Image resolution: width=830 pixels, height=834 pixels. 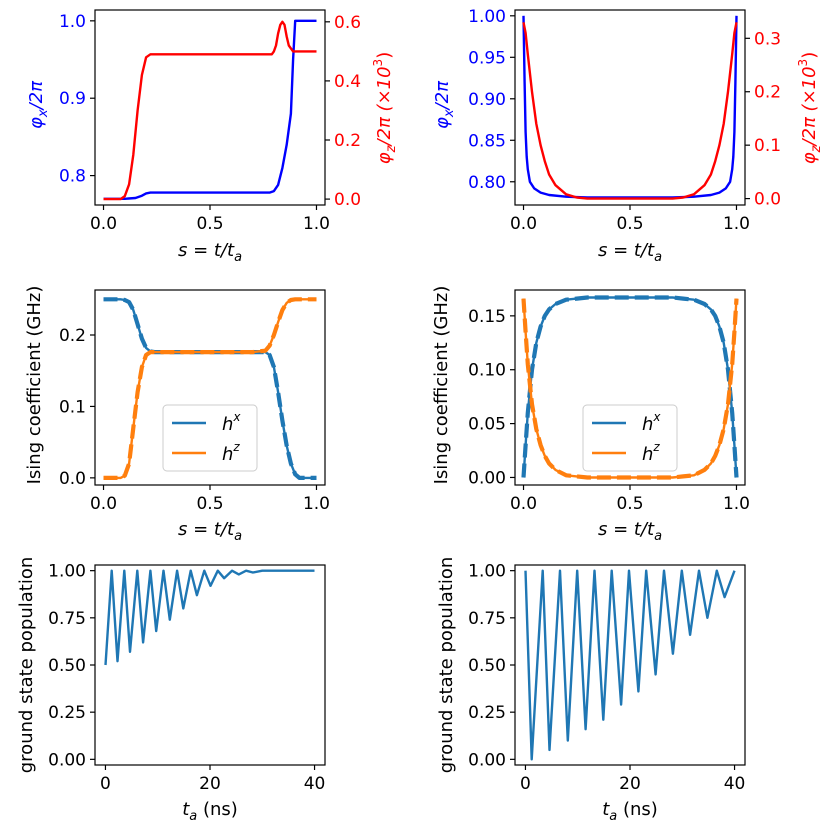 What do you see at coordinates (210, 811) in the screenshot?
I see `xlabel-pop-a: ta (ns)` at bounding box center [210, 811].